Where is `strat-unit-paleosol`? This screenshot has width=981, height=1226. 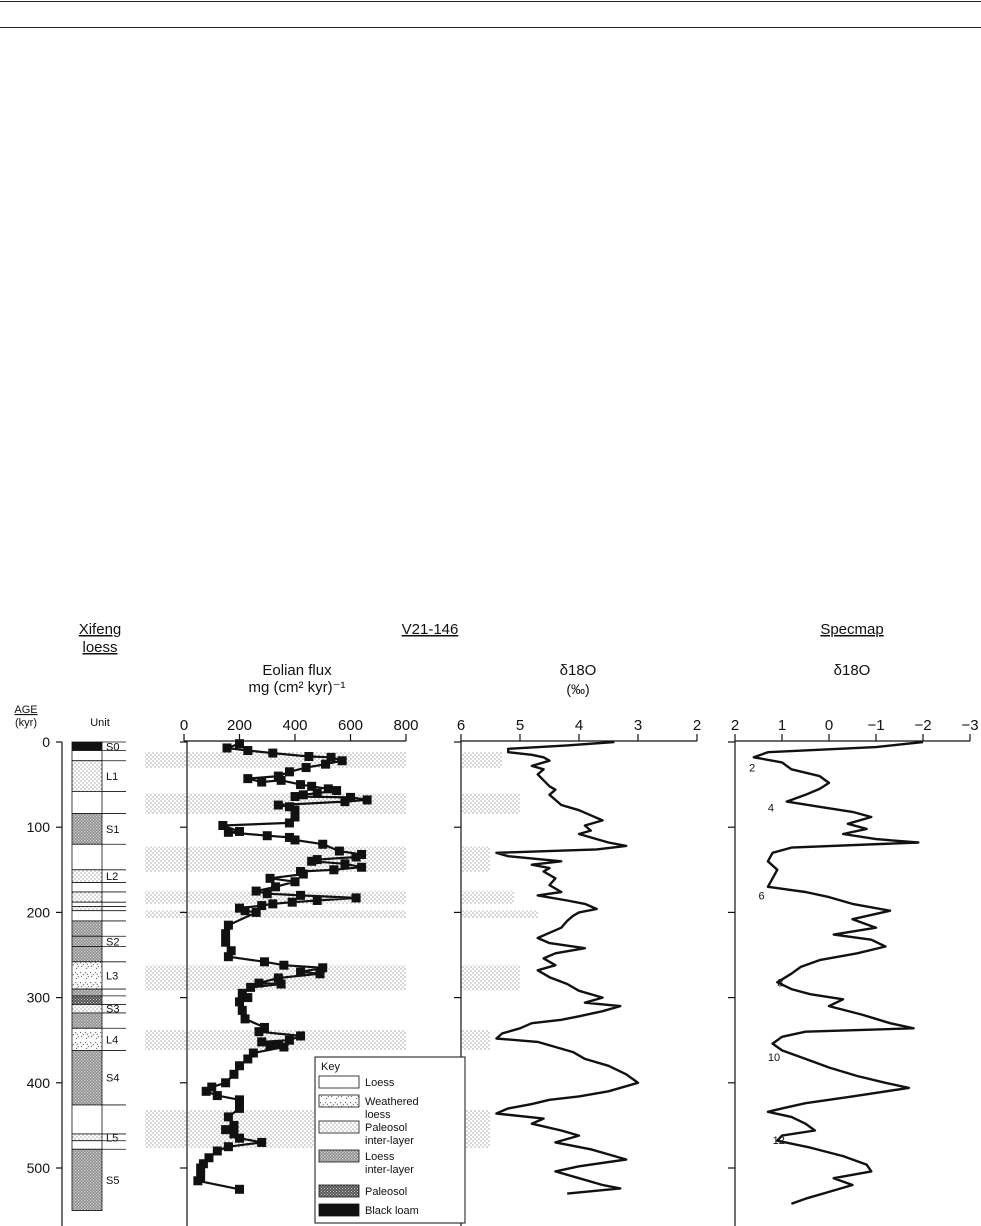
strat-unit-paleosol is located at coordinates (87, 928).